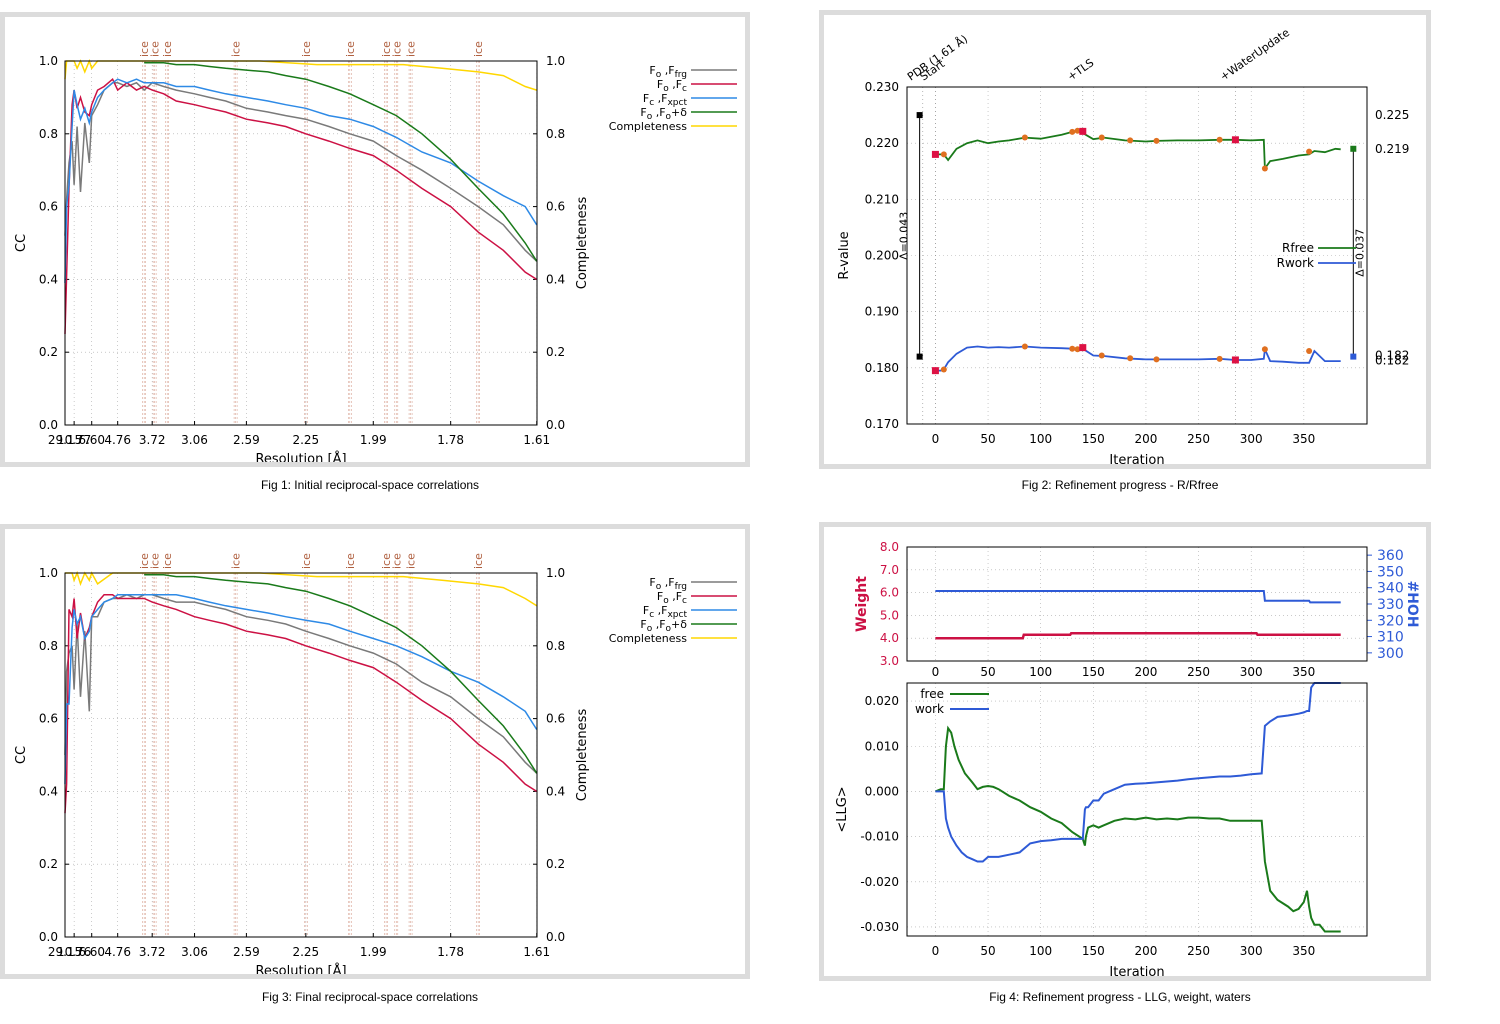 Image resolution: width=1500 pixels, height=1024 pixels. I want to click on legend-text-part: xpct, so click(677, 103).